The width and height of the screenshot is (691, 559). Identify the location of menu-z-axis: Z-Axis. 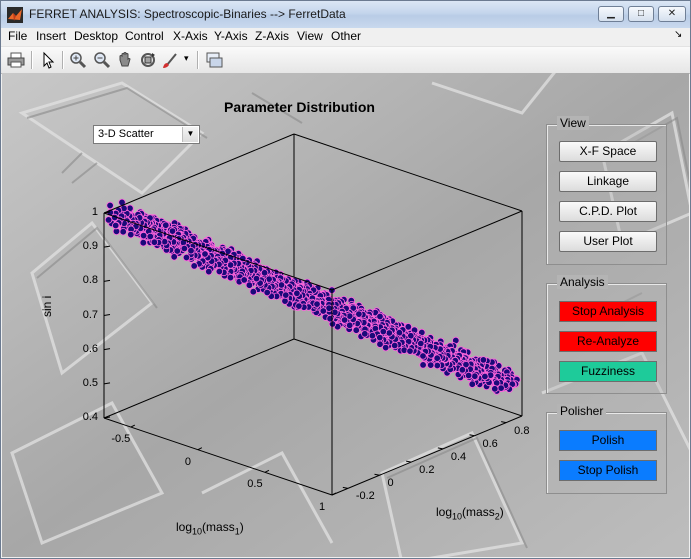
(272, 36).